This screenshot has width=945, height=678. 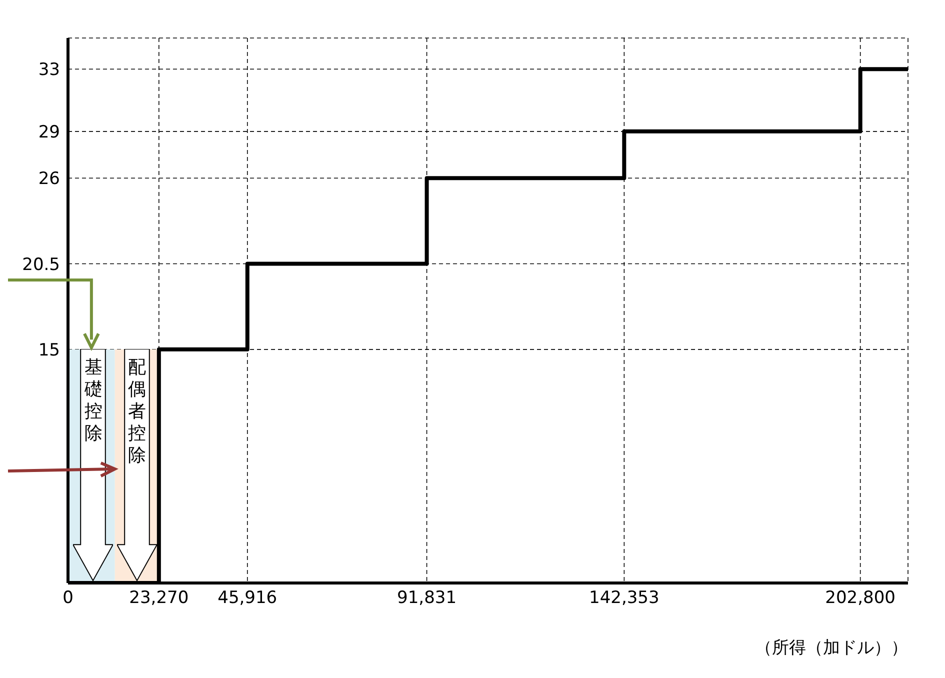 What do you see at coordinates (49, 132) in the screenshot?
I see `y-tick-label: 29` at bounding box center [49, 132].